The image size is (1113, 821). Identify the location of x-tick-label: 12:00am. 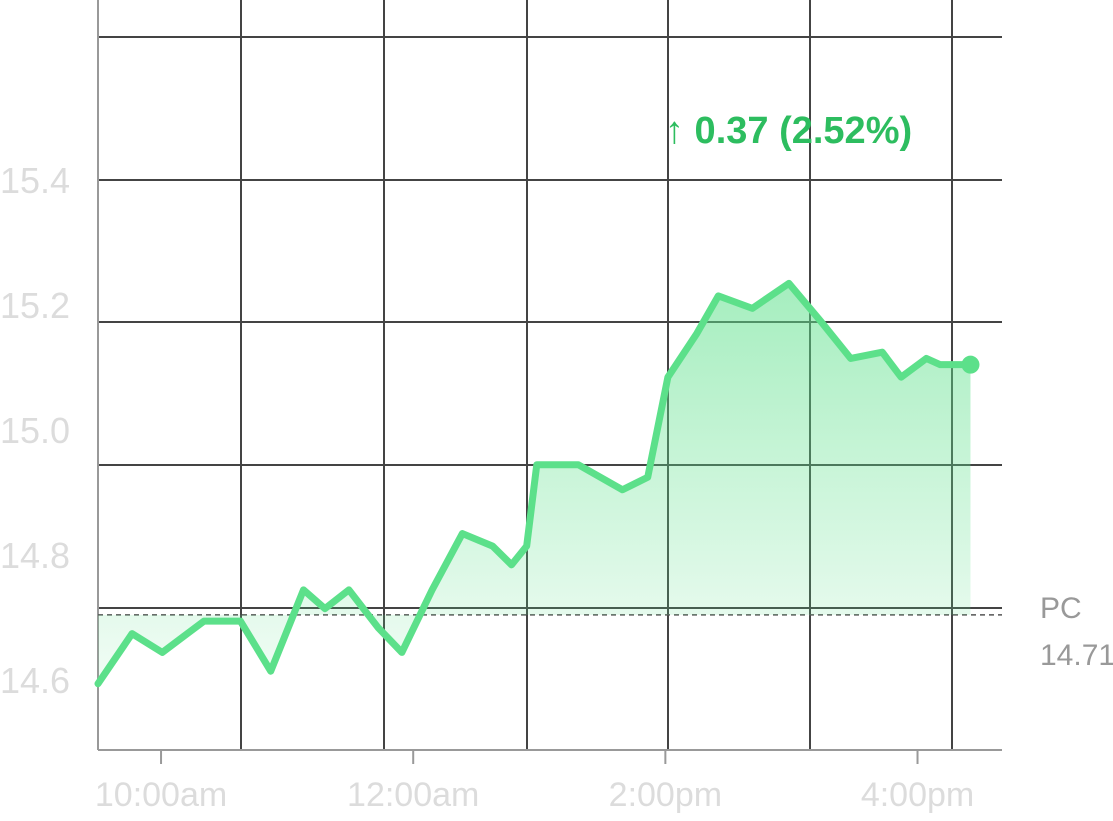
(413, 795).